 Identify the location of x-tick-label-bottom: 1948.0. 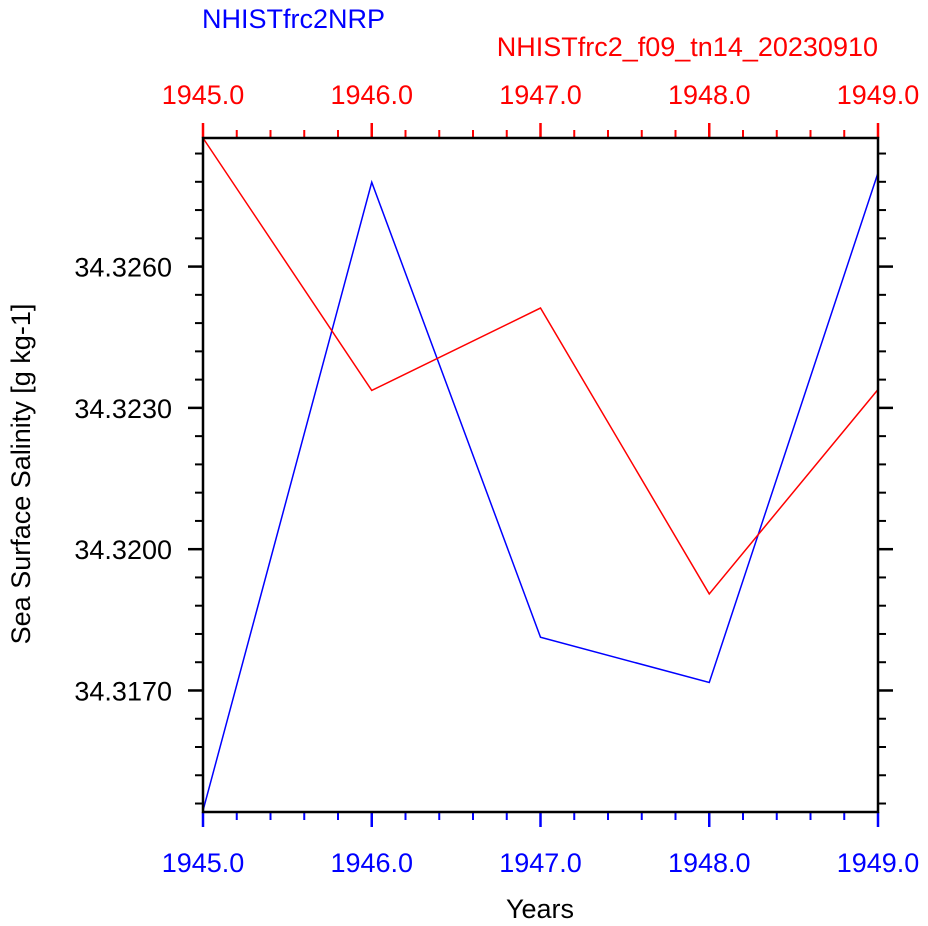
(709, 863).